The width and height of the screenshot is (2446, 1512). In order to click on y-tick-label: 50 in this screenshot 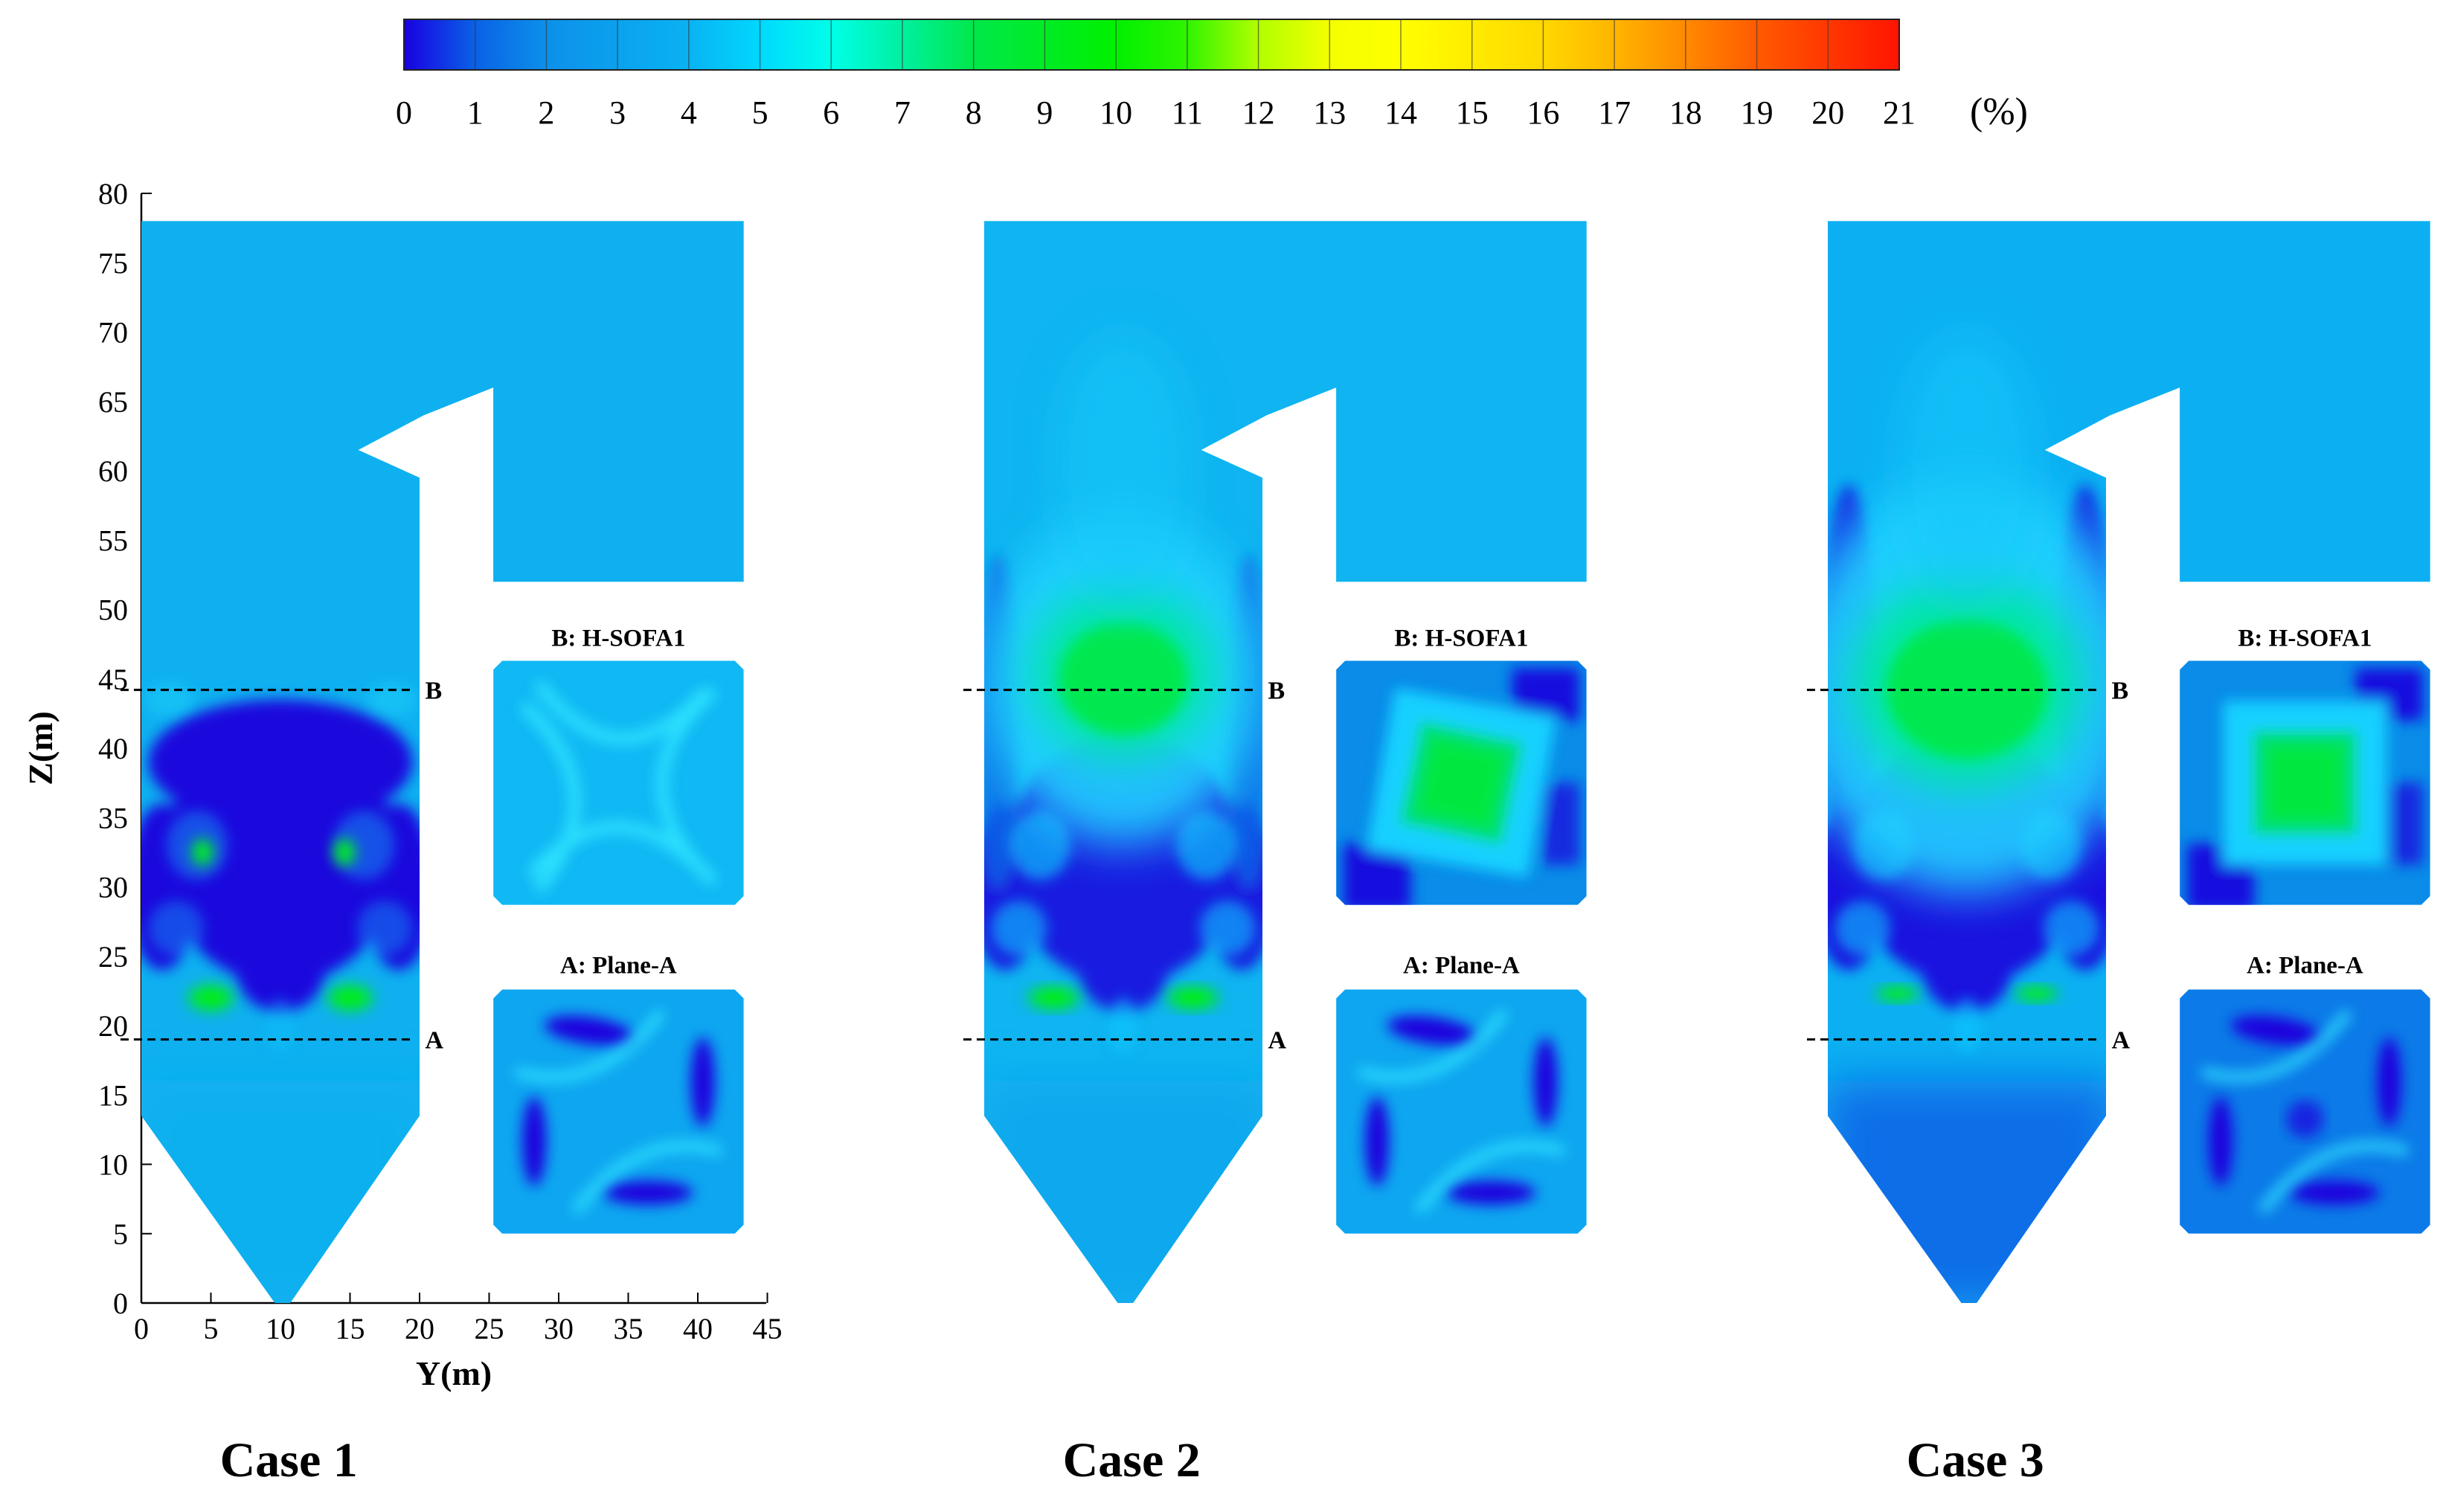, I will do `click(113, 610)`.